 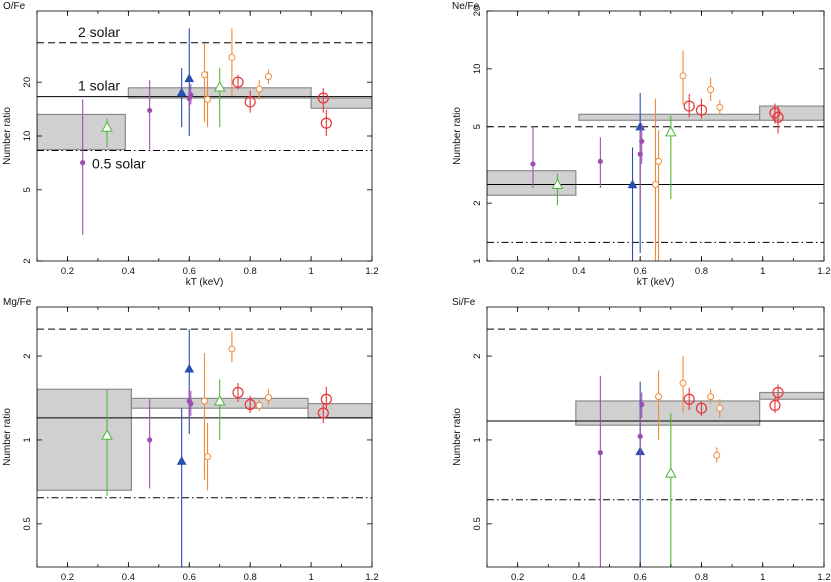 I want to click on panel-title: Ne/Fe, so click(x=466, y=6).